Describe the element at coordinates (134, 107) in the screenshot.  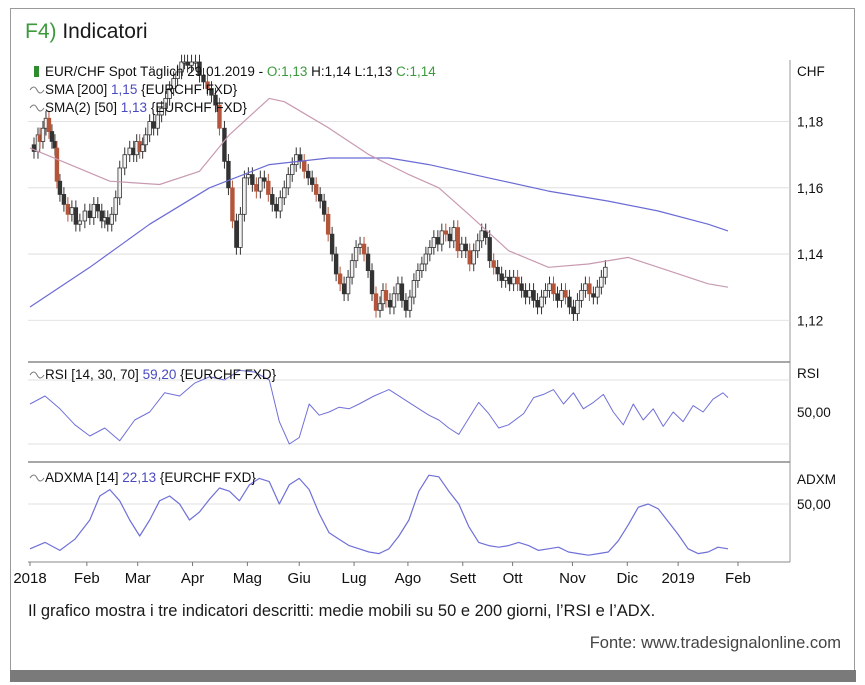
I see `price-legend-2-part-1: 1,13` at that location.